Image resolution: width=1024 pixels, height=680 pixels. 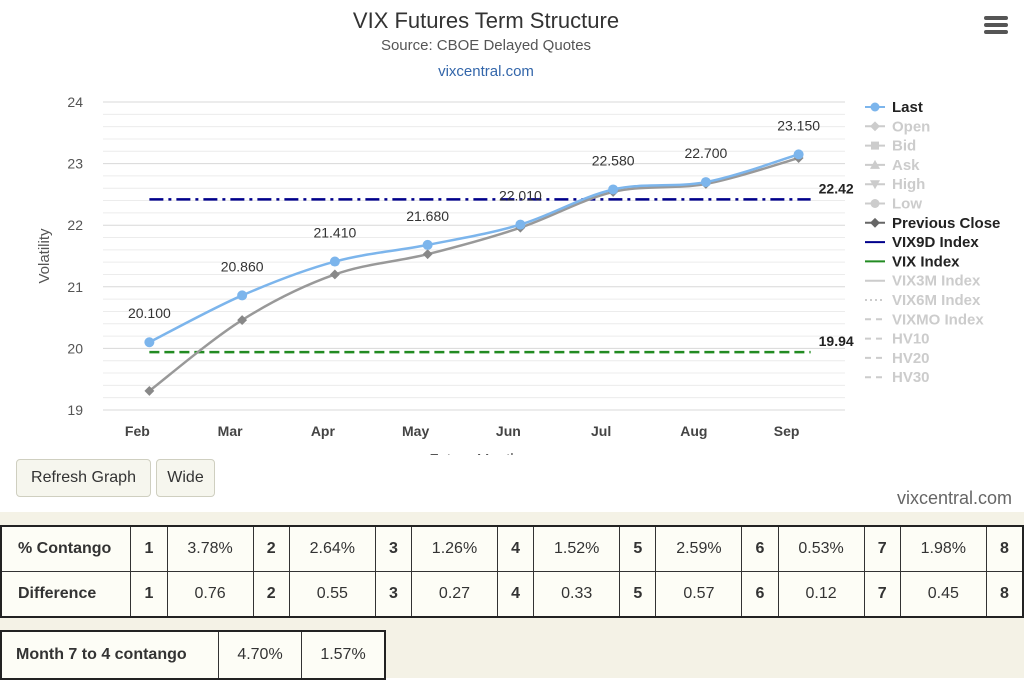 What do you see at coordinates (787, 431) in the screenshot?
I see `x-tick-label: Sep` at bounding box center [787, 431].